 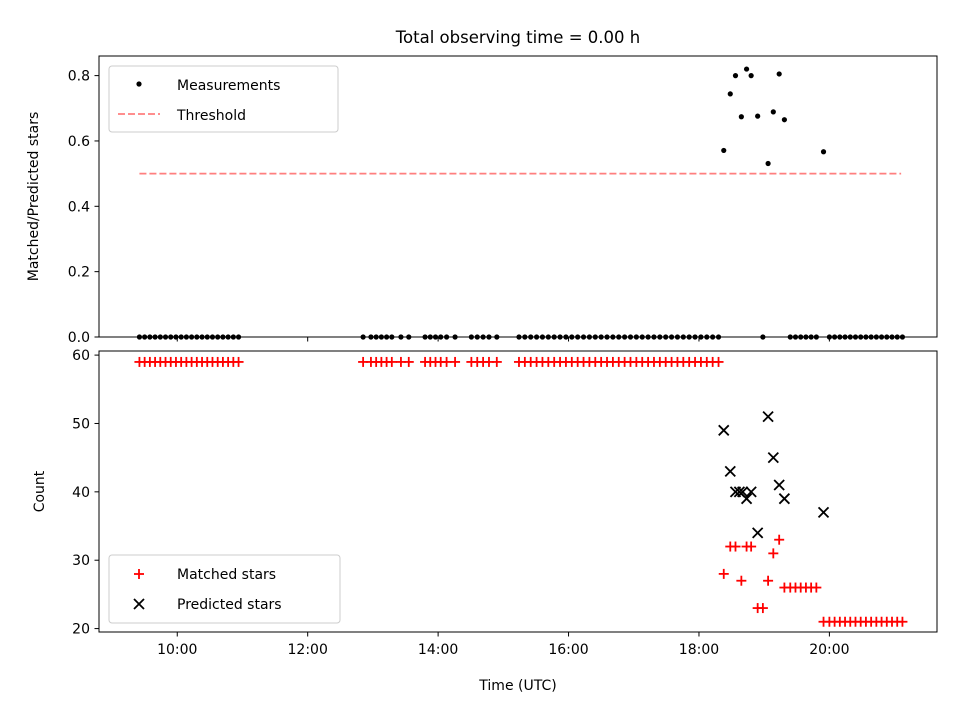 What do you see at coordinates (829, 650) in the screenshot?
I see `bottom-xtick-label: 20:00` at bounding box center [829, 650].